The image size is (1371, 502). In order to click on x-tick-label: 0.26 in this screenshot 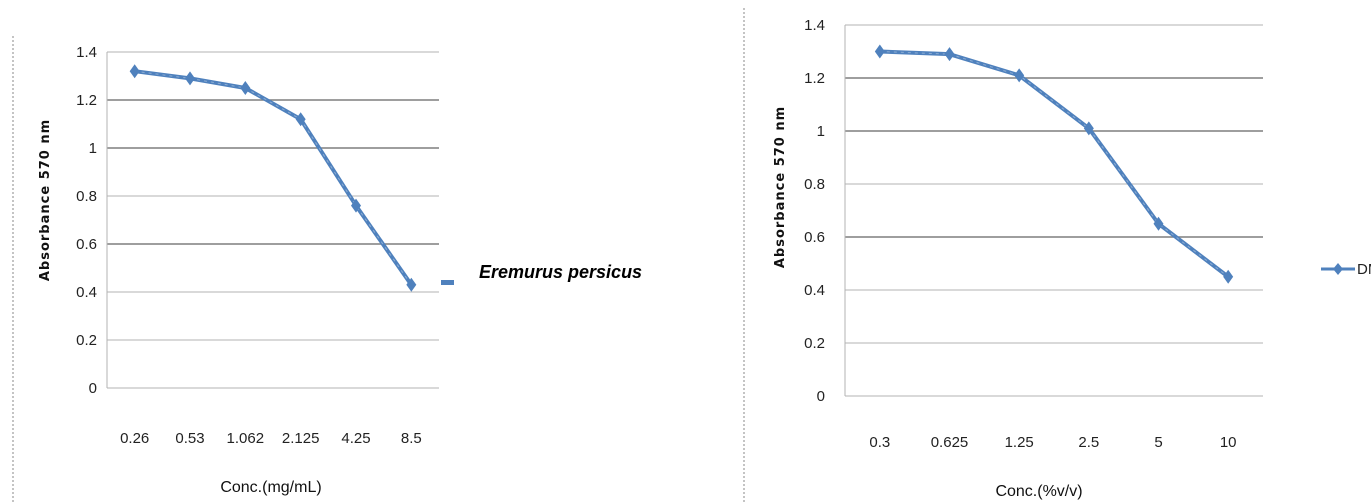, I will do `click(134, 438)`.